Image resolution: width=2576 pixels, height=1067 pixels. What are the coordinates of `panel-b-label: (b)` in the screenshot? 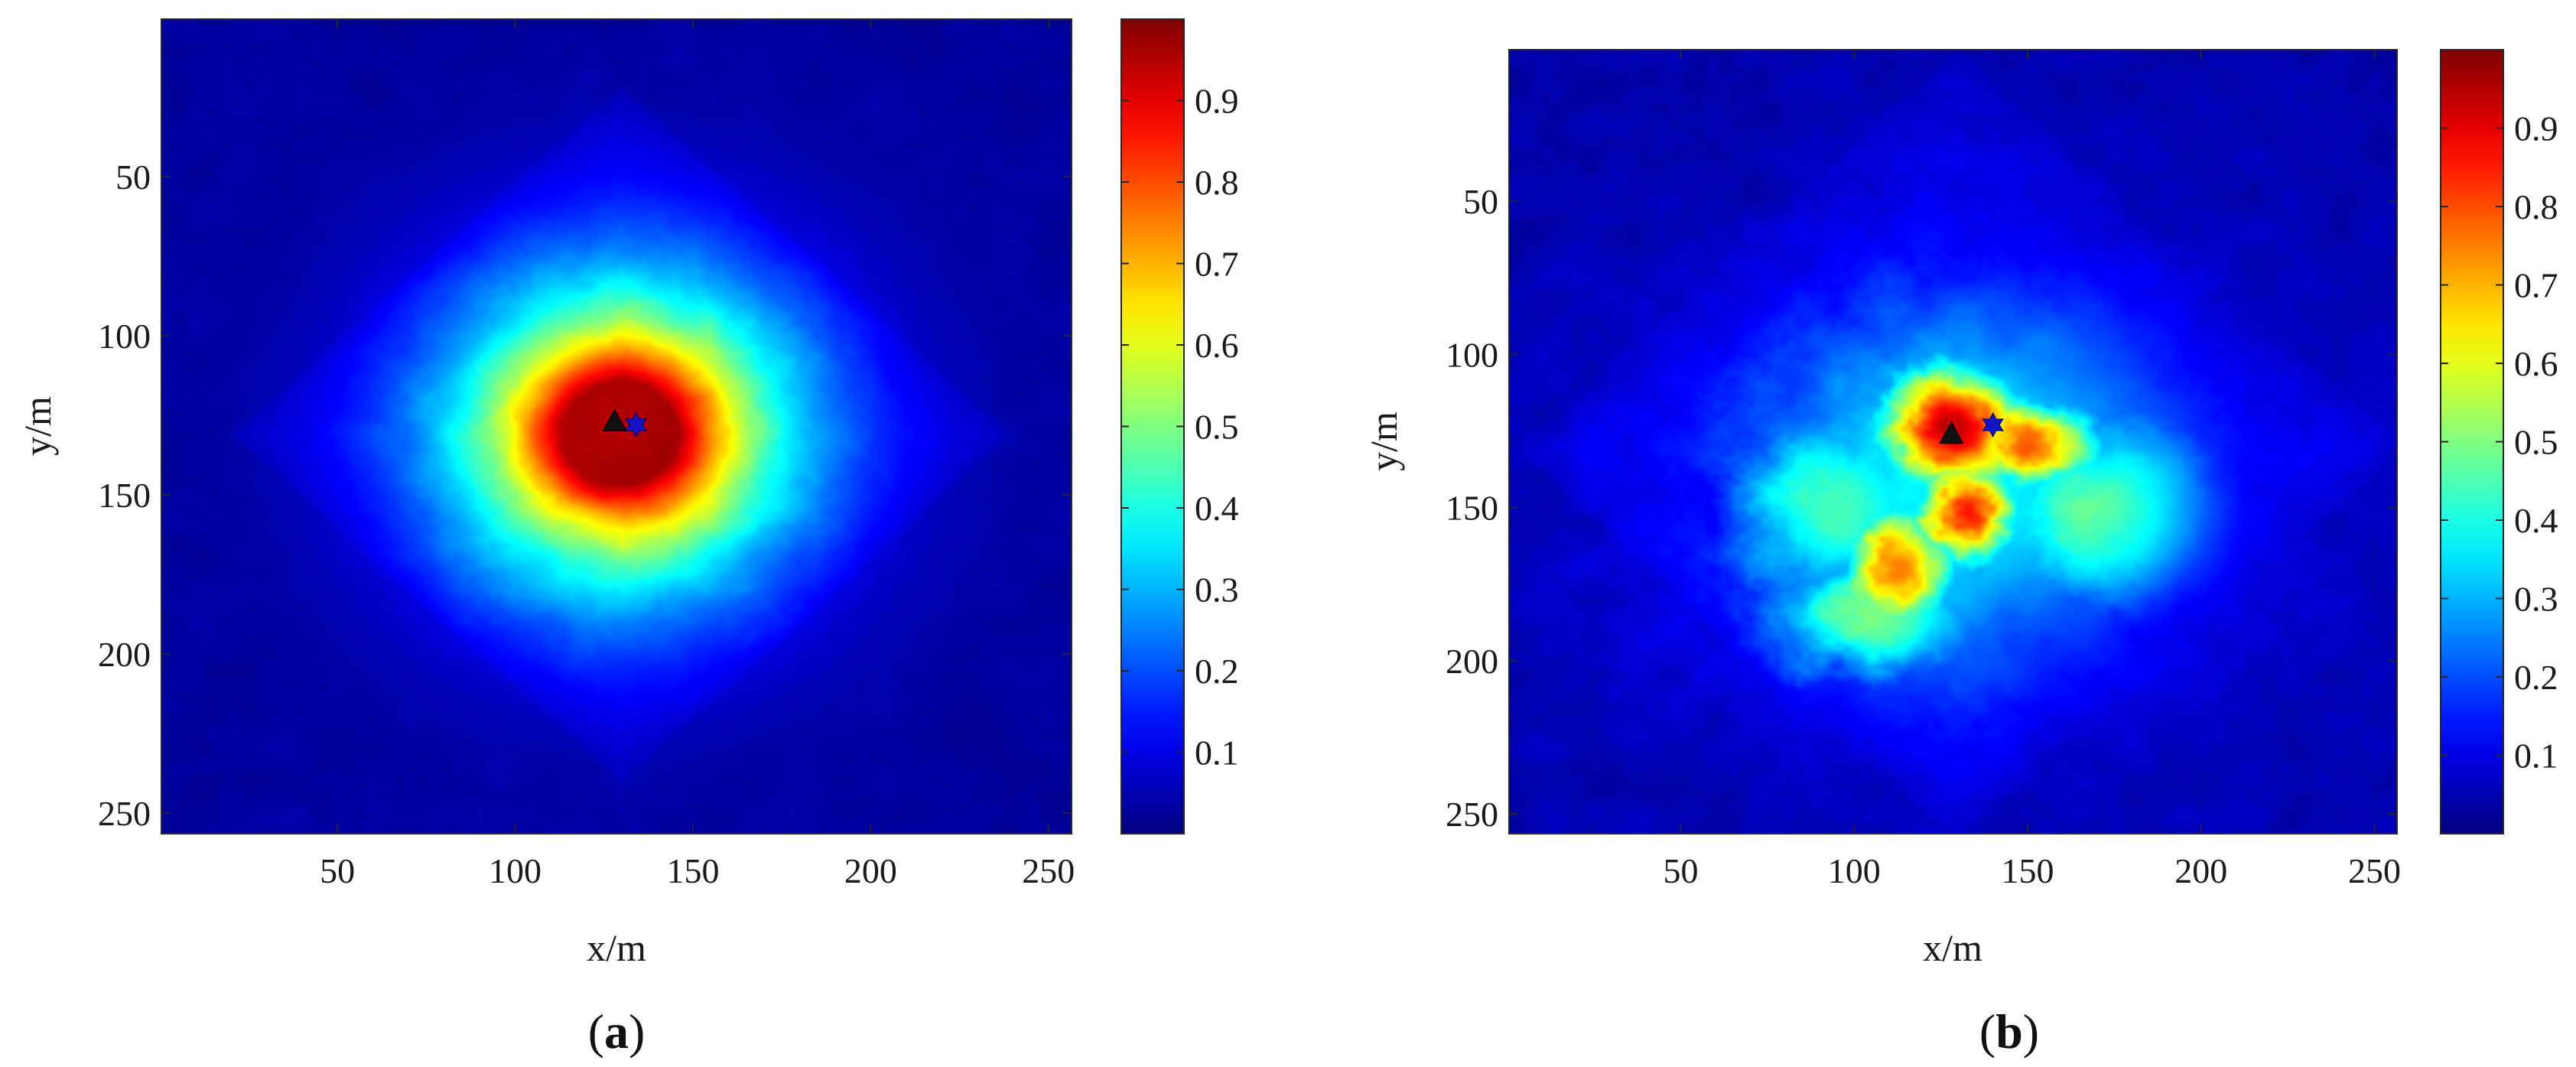 It's located at (2009, 1031).